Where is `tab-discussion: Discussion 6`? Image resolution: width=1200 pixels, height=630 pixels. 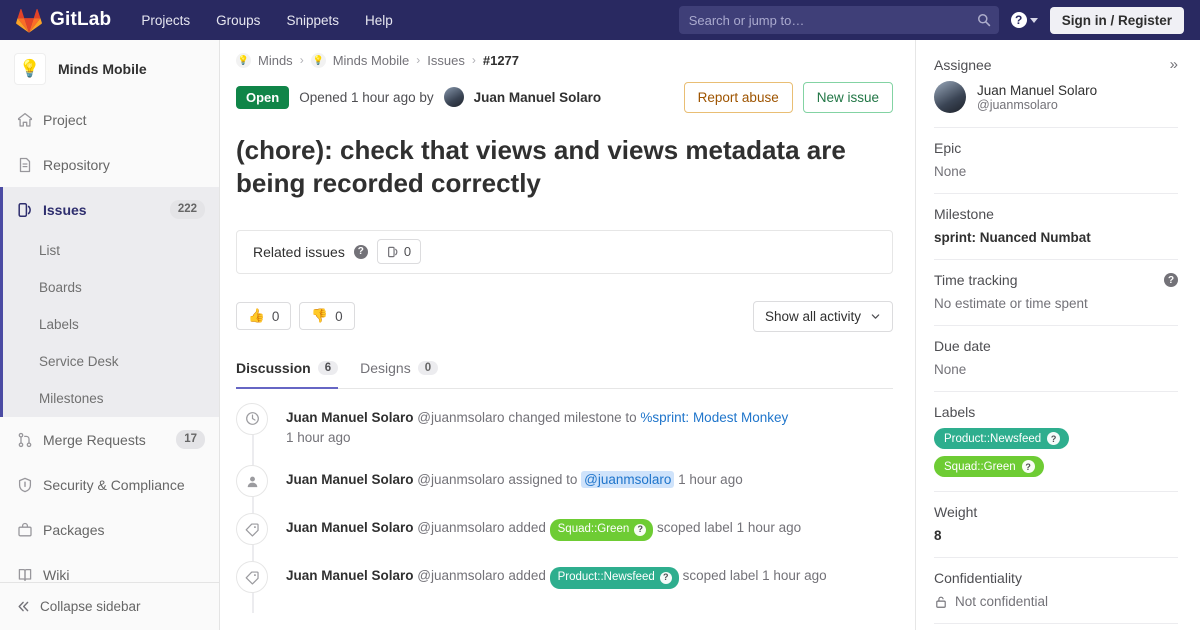 tab-discussion: Discussion 6 is located at coordinates (287, 373).